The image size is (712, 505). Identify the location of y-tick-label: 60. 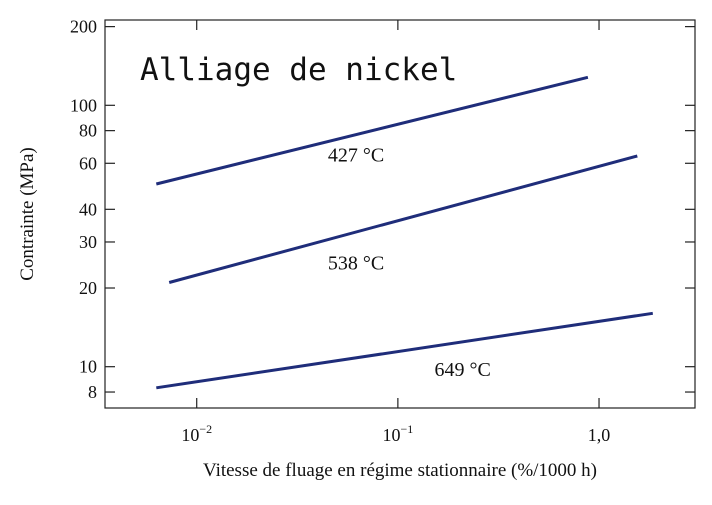
(88, 163).